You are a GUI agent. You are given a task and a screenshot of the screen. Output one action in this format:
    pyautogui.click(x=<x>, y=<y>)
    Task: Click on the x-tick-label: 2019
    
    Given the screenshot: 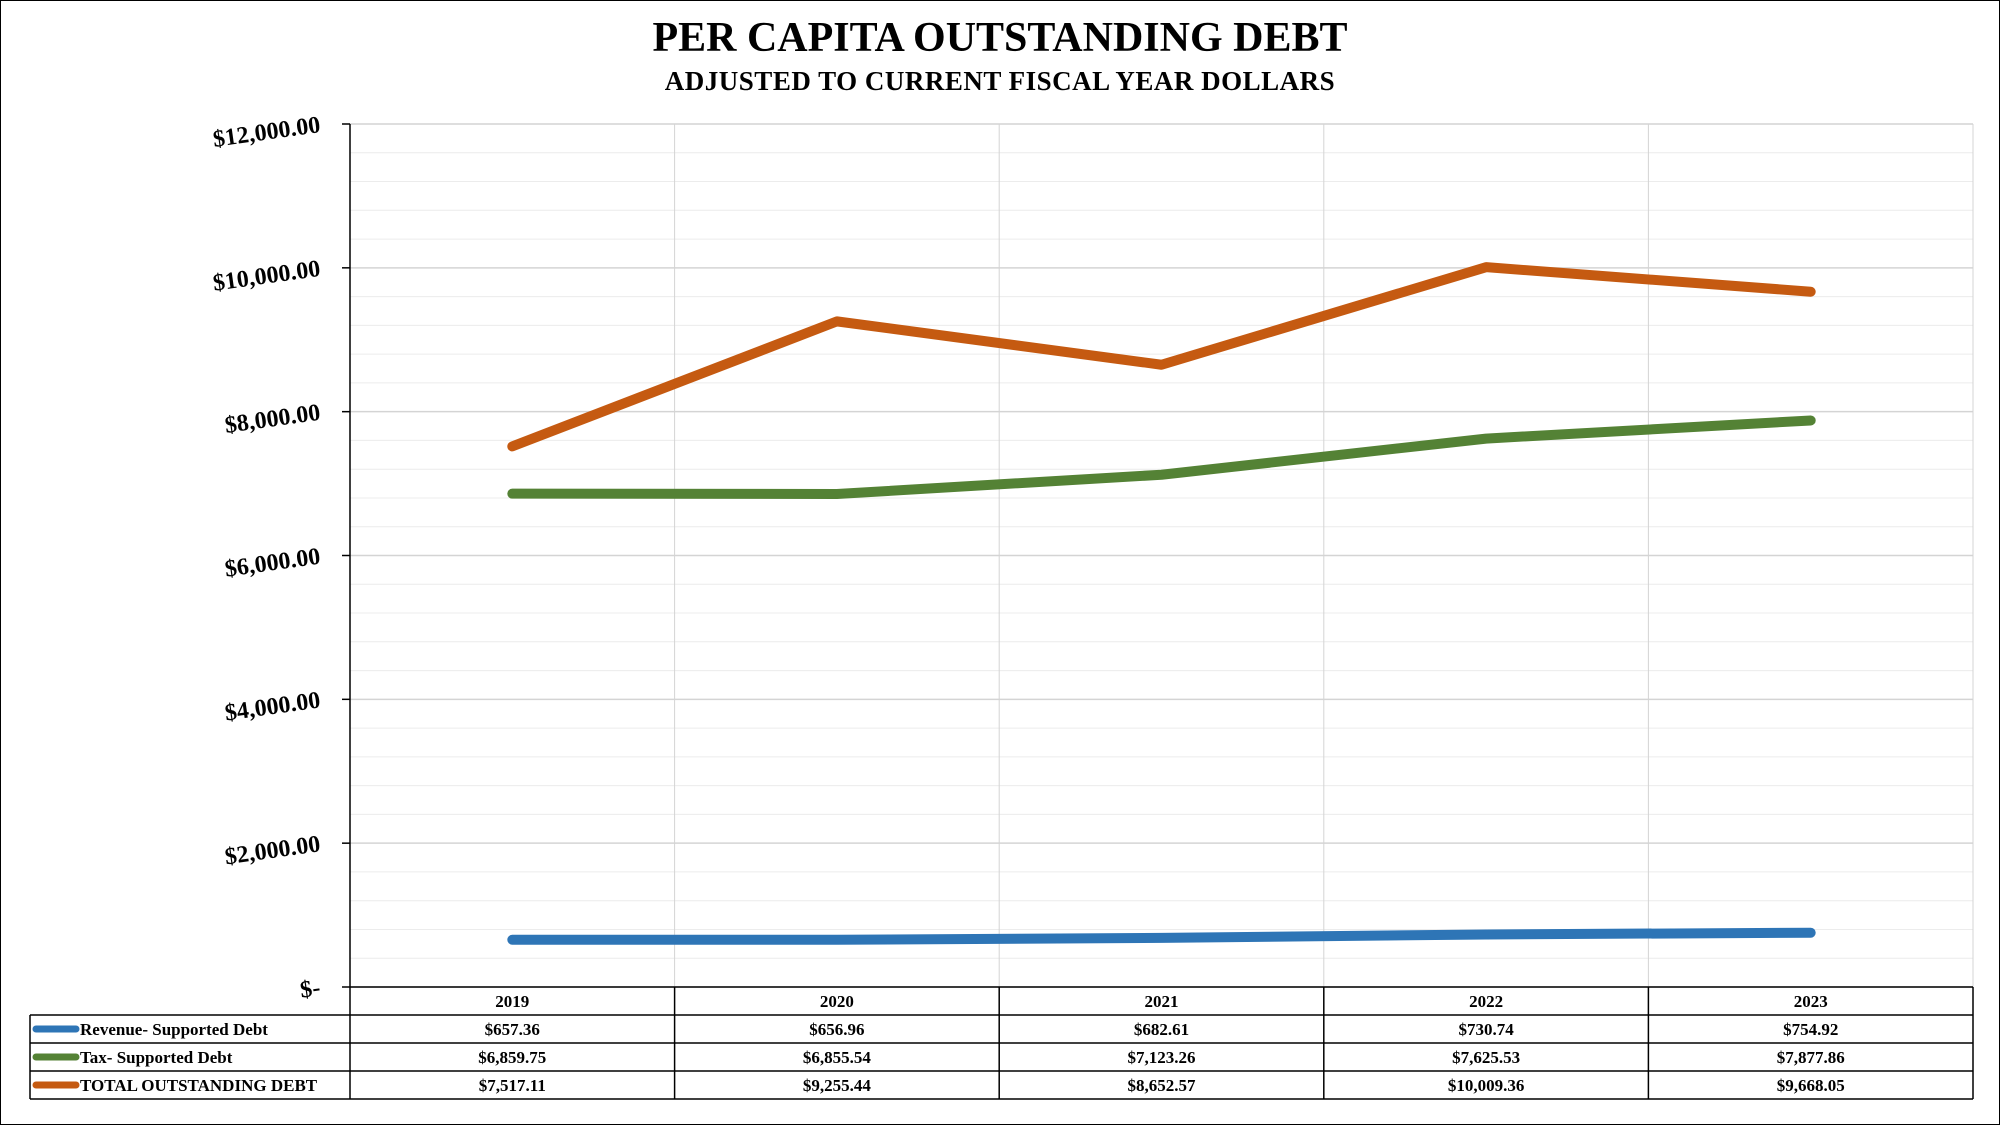 What is the action you would take?
    pyautogui.click(x=512, y=1001)
    